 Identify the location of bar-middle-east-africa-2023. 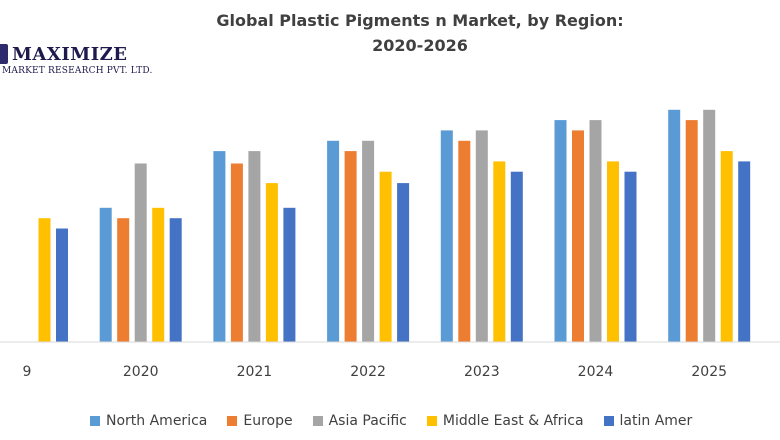
(499, 251).